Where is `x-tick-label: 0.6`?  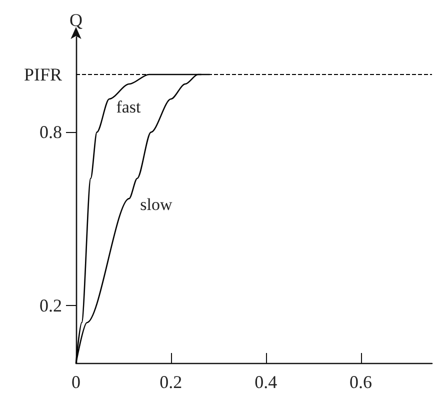
x-tick-label: 0.6 is located at coordinates (361, 382).